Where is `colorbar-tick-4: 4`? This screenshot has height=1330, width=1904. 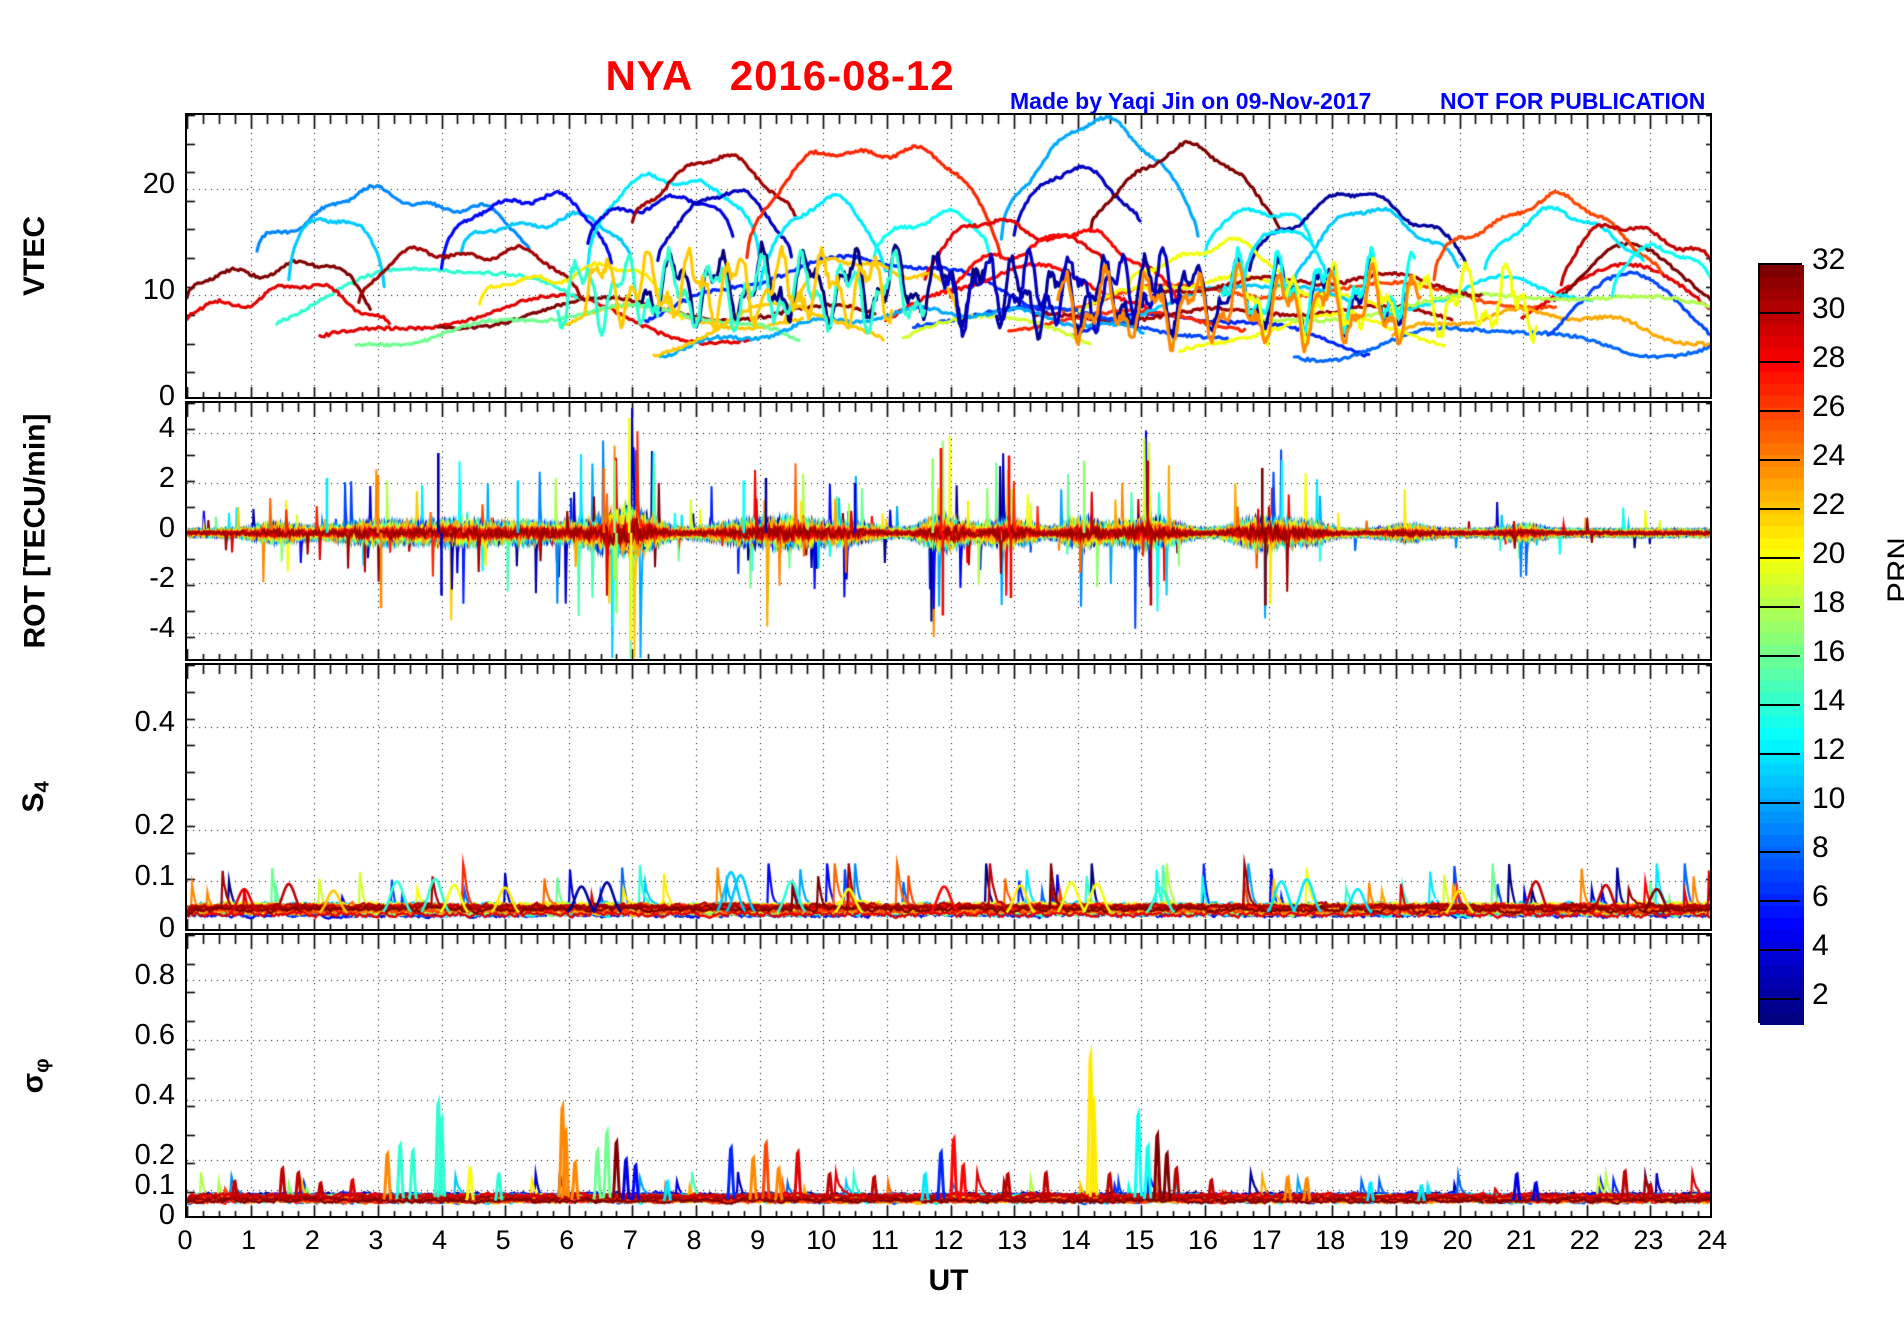 colorbar-tick-4: 4 is located at coordinates (1820, 946).